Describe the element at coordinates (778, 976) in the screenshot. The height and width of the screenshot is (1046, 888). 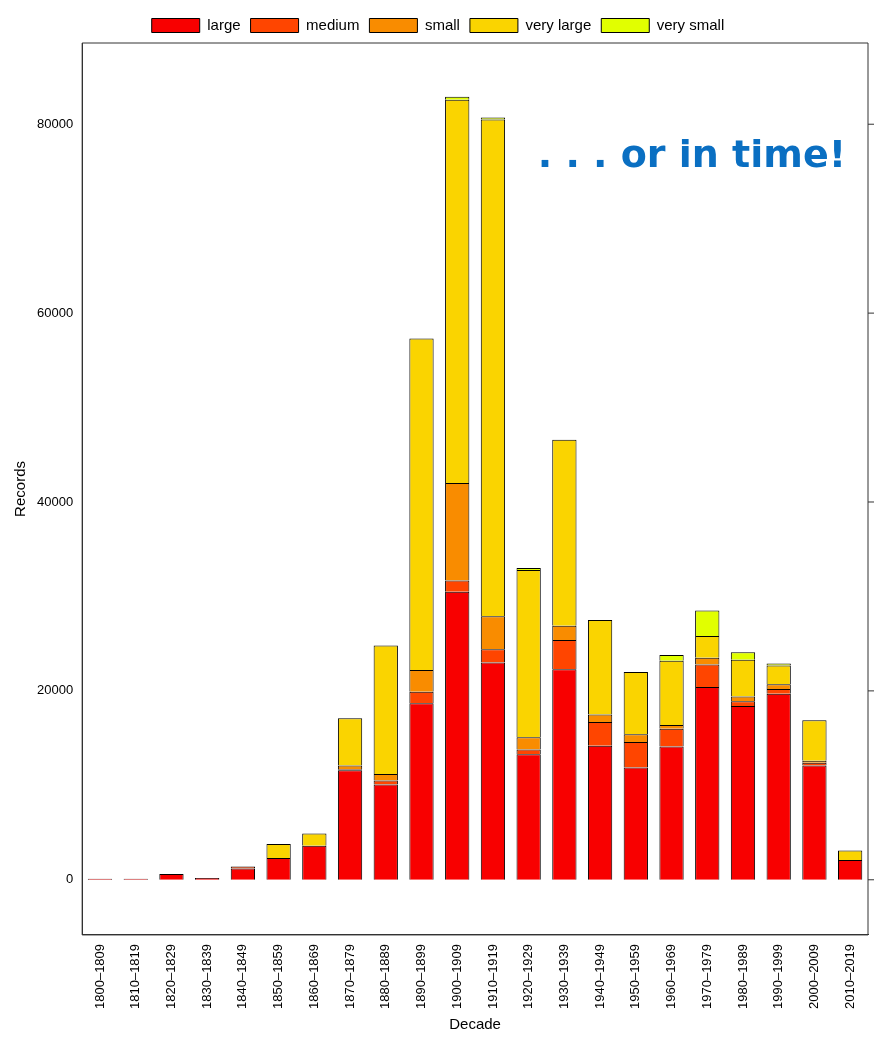
I see `x-tick-label: 1990–1999` at that location.